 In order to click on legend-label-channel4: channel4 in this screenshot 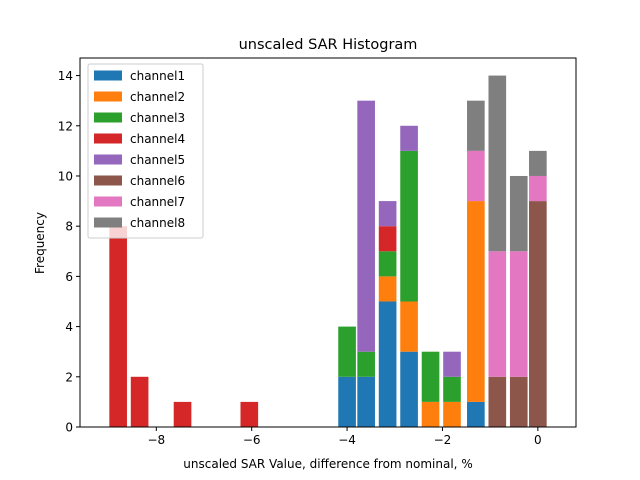, I will do `click(157, 139)`.